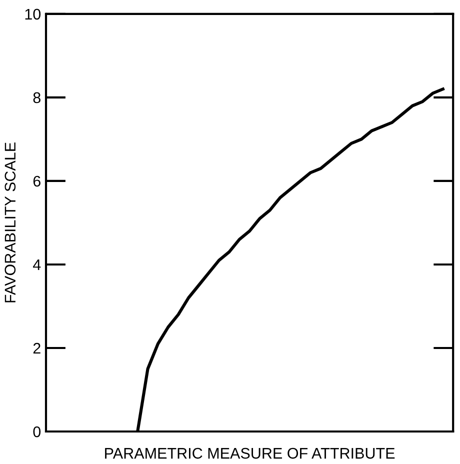  I want to click on y-tick-label: 10, so click(33, 14).